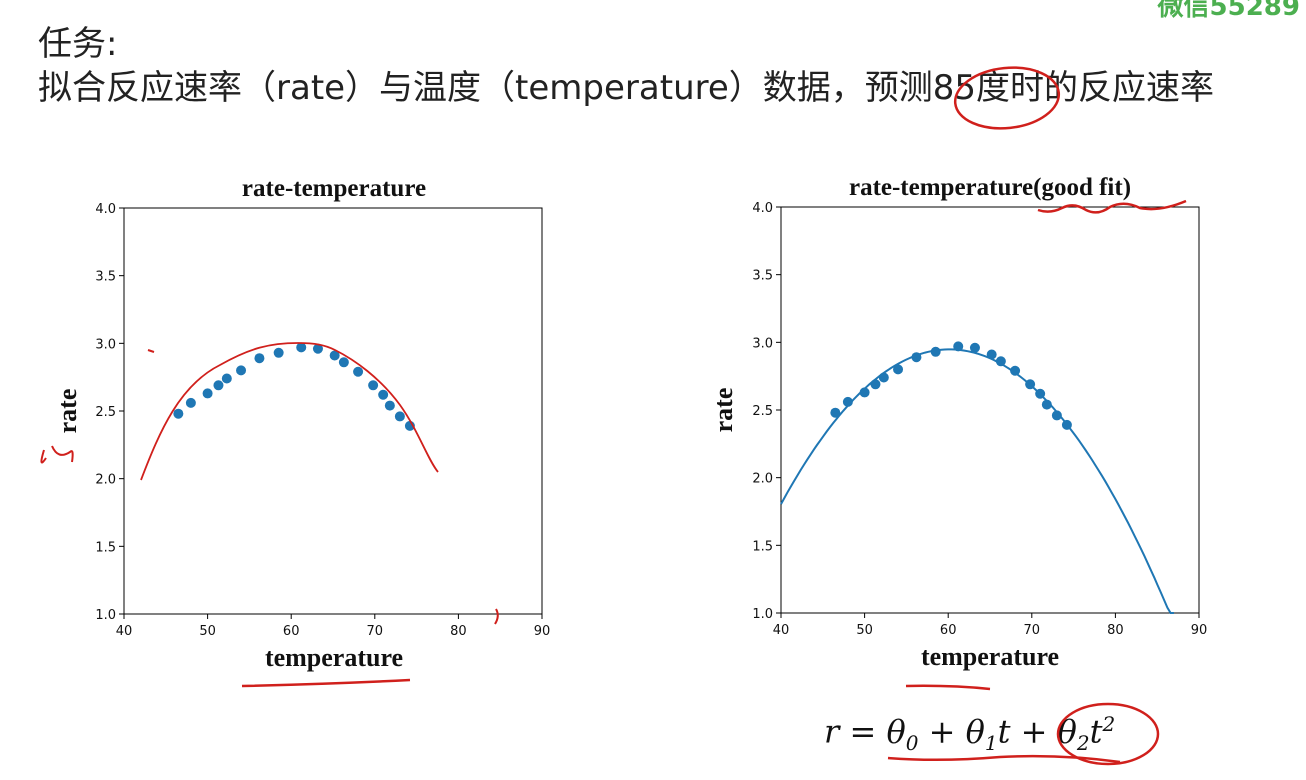 Image resolution: width=1306 pixels, height=780 pixels. I want to click on right-x-tick-label: 60, so click(948, 630).